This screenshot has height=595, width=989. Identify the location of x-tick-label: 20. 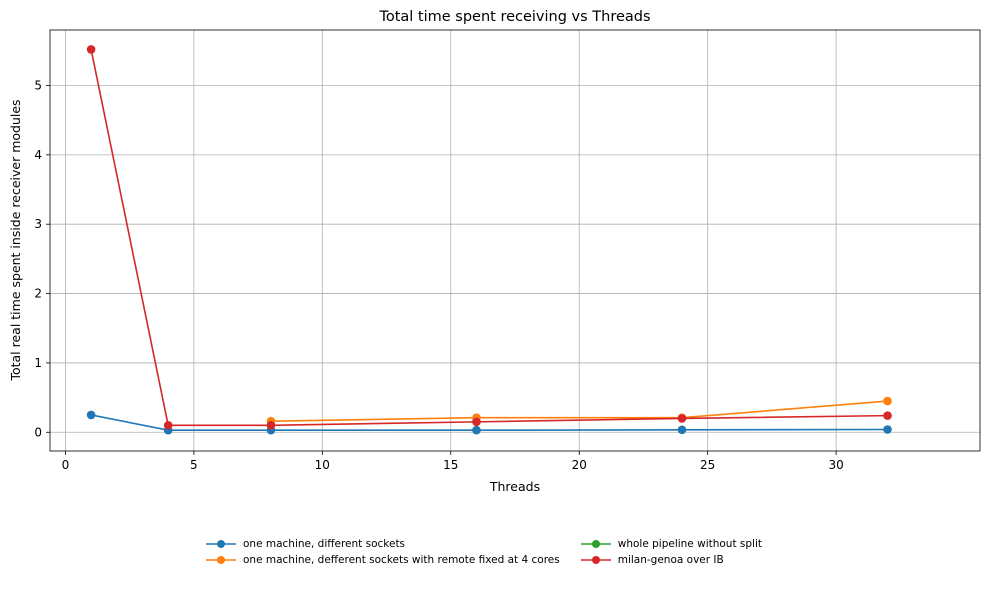
(579, 465).